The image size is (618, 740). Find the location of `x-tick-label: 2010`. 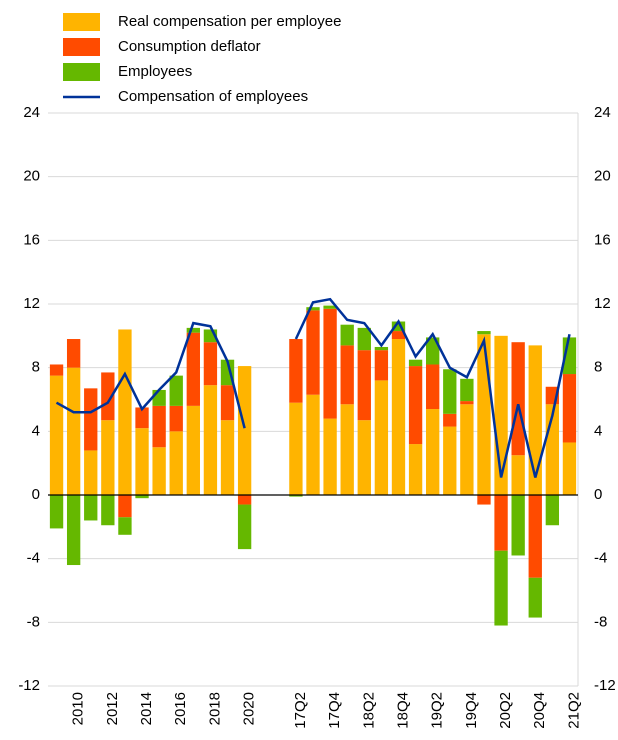

x-tick-label: 2010 is located at coordinates (78, 708).